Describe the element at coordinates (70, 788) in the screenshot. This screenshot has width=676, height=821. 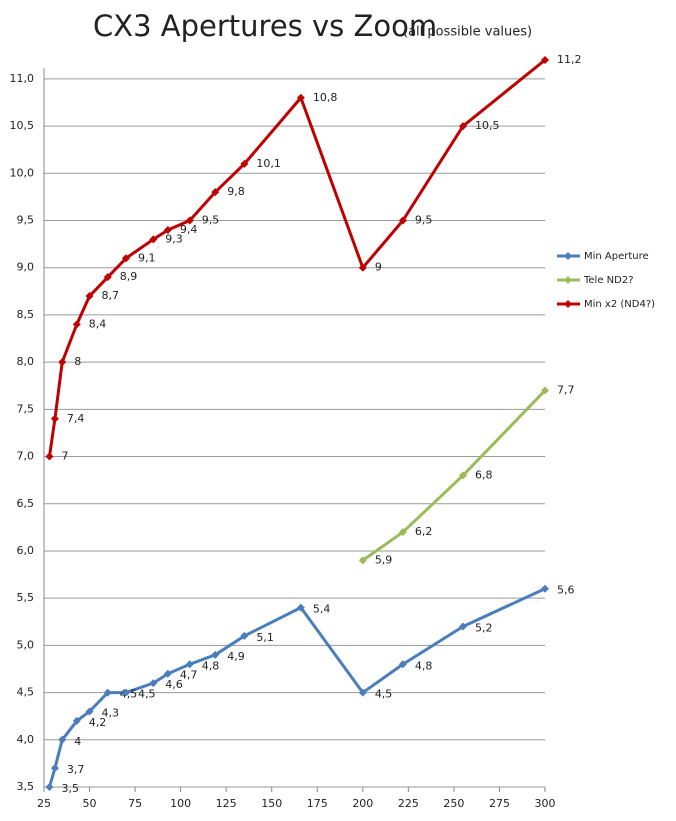
I see `data-label: 3,5` at that location.